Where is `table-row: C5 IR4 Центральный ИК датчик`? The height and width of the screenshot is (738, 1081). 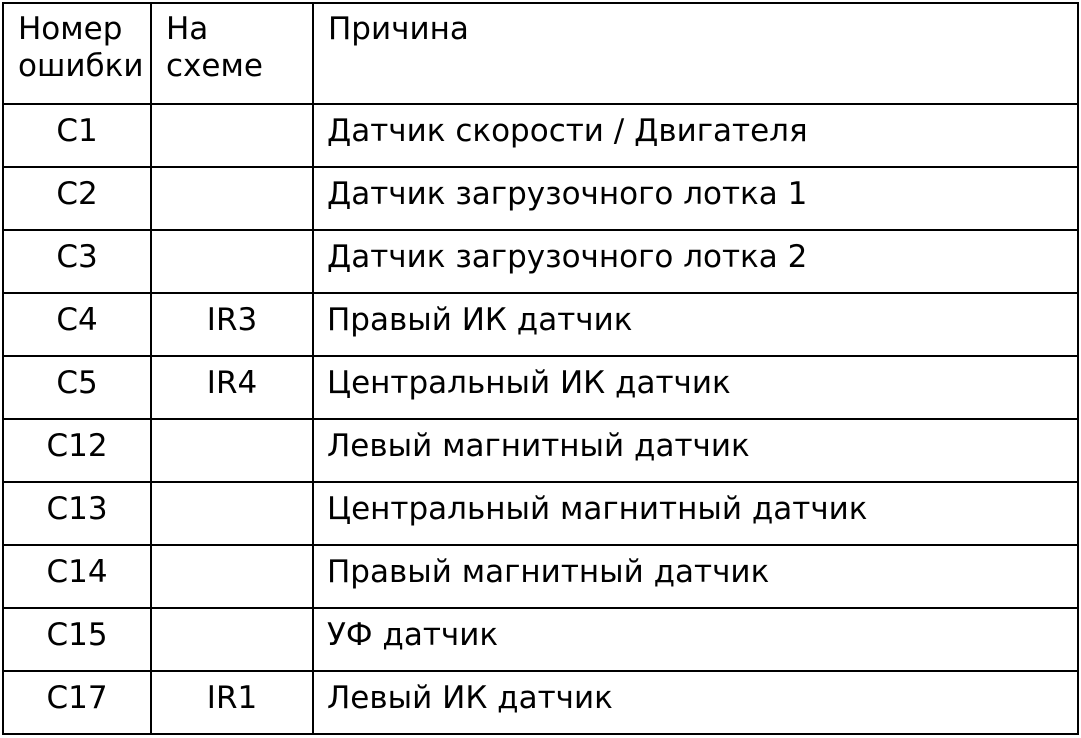
table-row: C5 IR4 Центральный ИК датчик is located at coordinates (540, 387).